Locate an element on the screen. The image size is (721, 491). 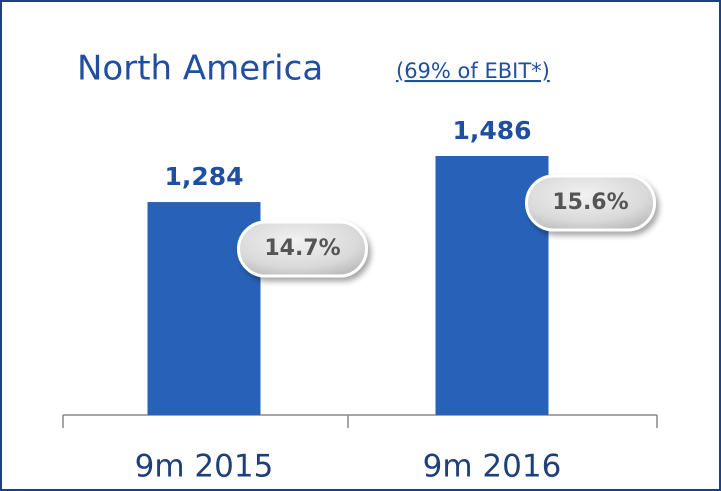
x-tick-label: 9m 2016 is located at coordinates (492, 467).